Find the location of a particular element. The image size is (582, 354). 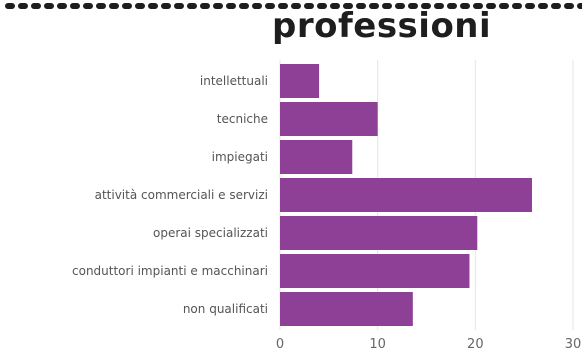

x-tick-label-20: 20 is located at coordinates (475, 344).